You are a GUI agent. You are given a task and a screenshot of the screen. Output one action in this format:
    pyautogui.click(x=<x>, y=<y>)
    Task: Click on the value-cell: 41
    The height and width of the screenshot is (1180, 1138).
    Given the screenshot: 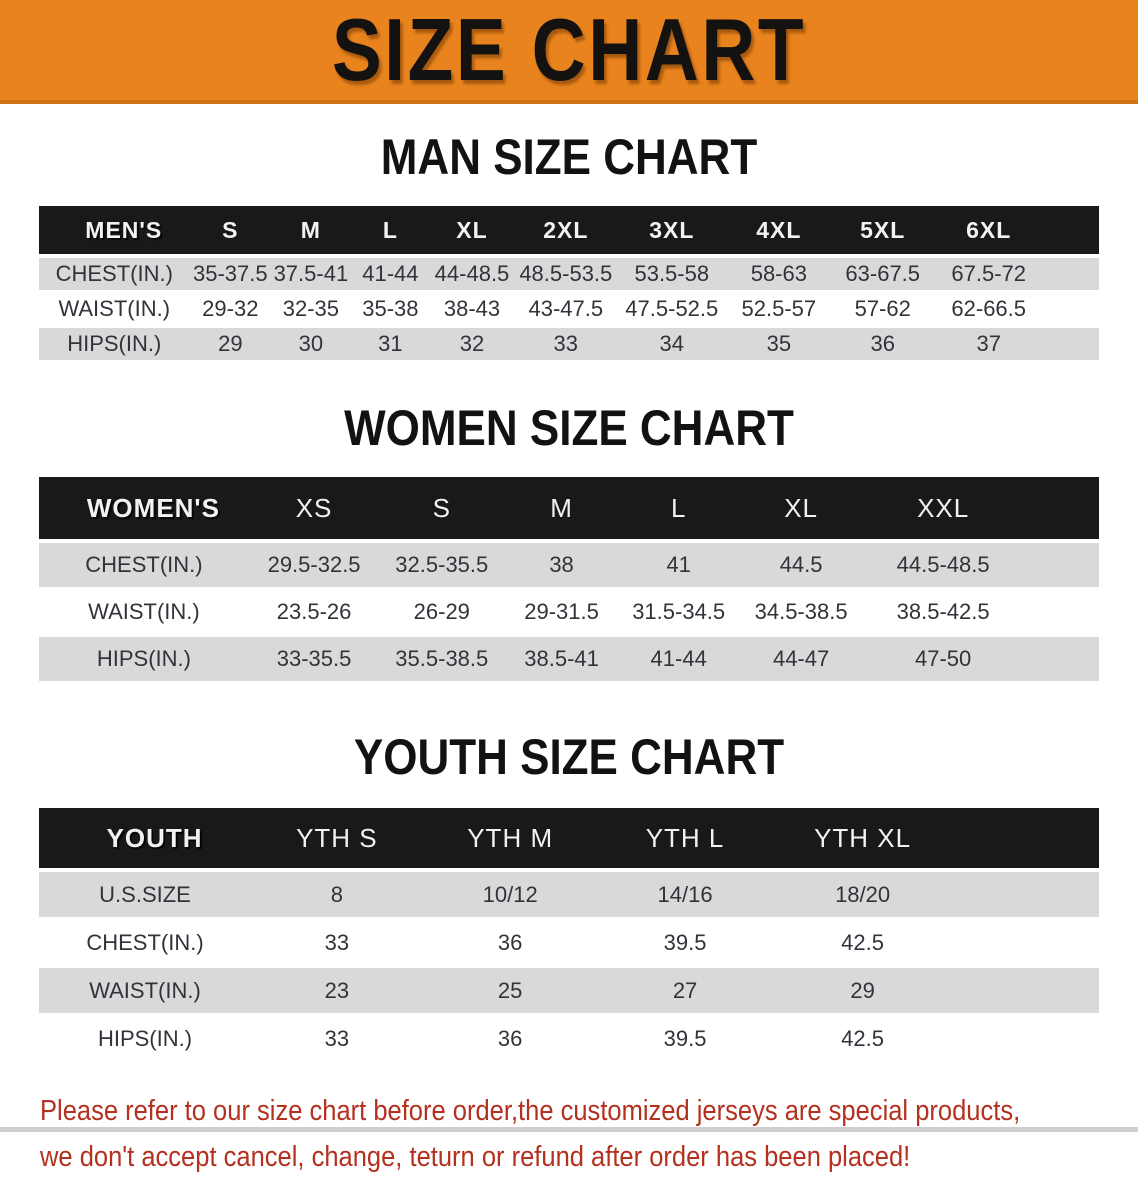 What is the action you would take?
    pyautogui.click(x=678, y=565)
    